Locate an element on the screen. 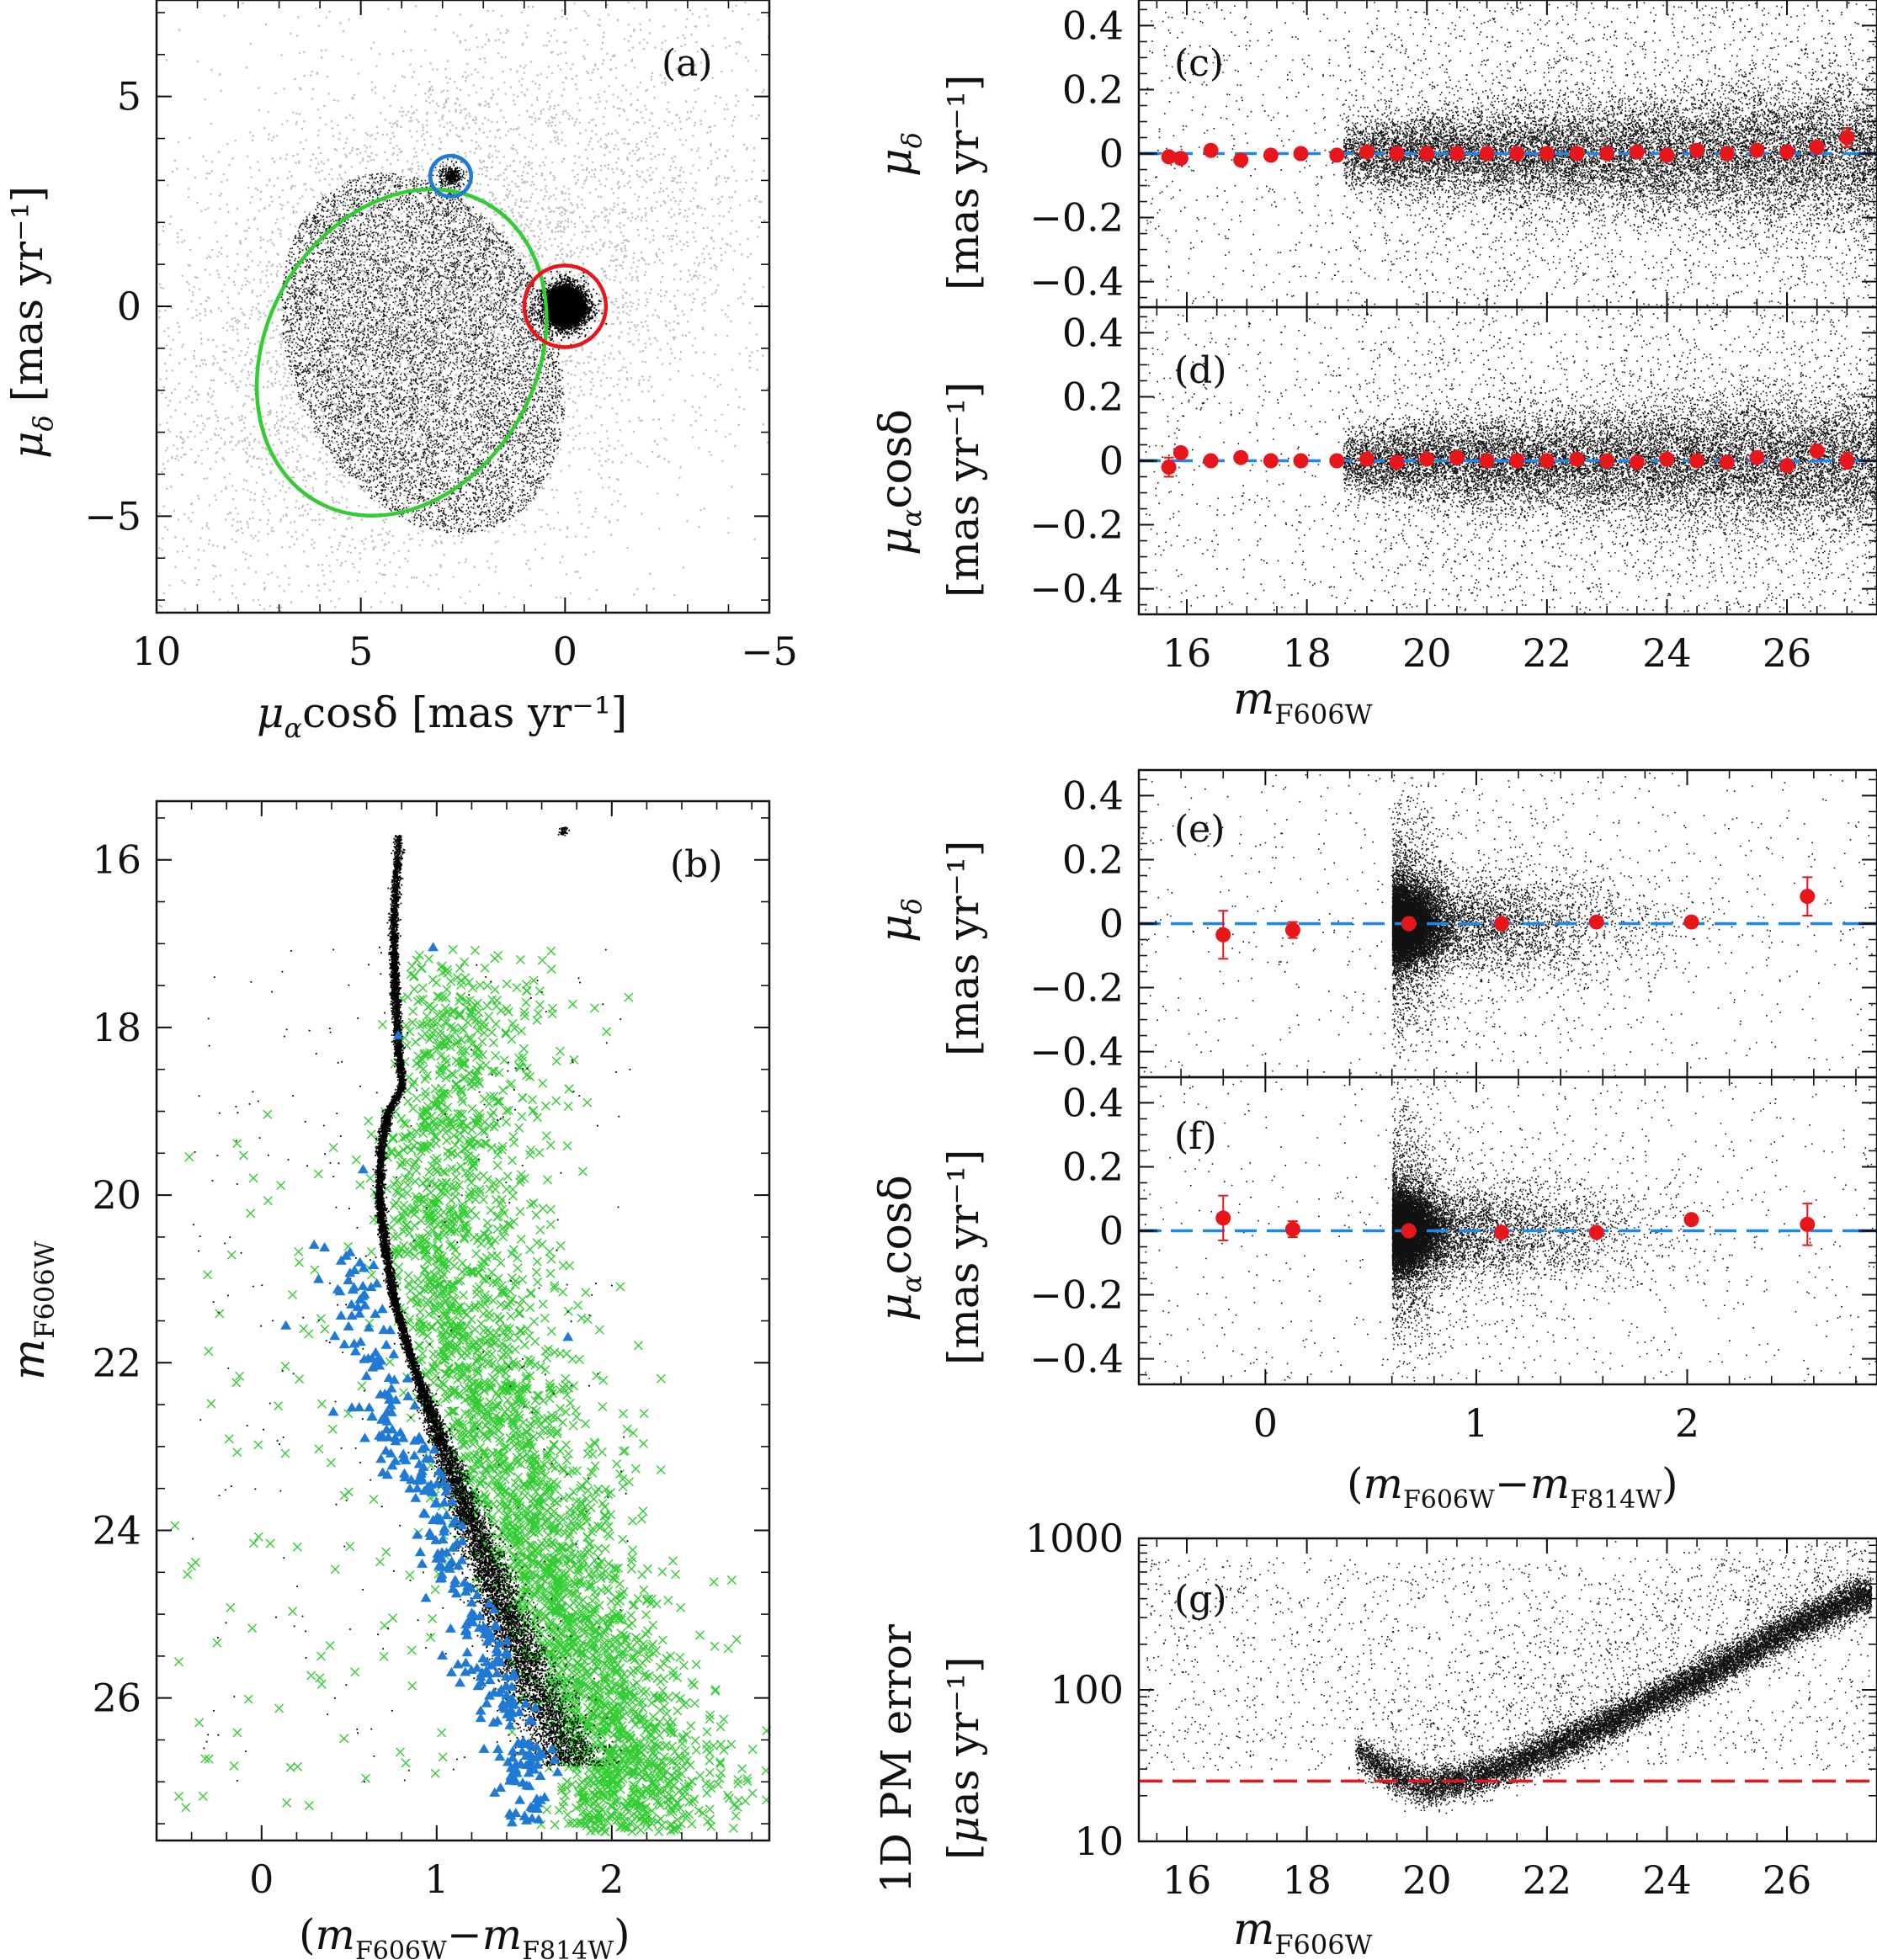 The height and width of the screenshot is (1960, 1877). y-tick-label: 20 is located at coordinates (117, 1195).